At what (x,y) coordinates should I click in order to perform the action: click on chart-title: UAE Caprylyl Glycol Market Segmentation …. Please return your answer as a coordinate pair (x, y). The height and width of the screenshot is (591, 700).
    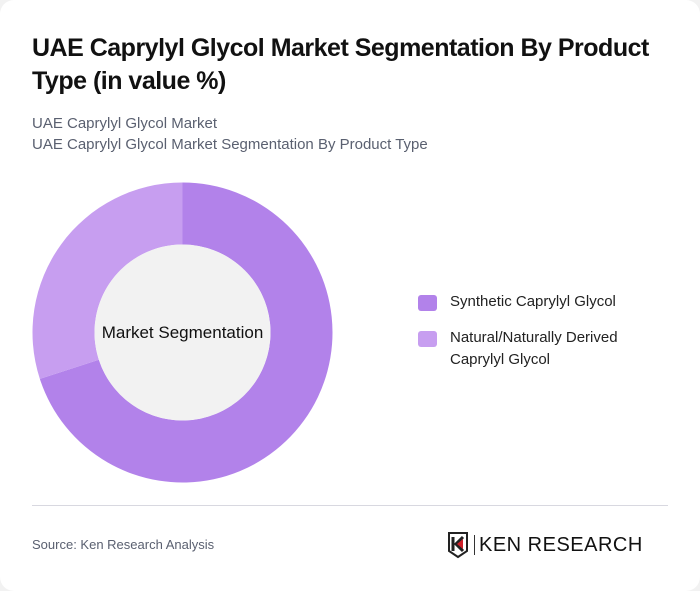
    Looking at the image, I should click on (340, 64).